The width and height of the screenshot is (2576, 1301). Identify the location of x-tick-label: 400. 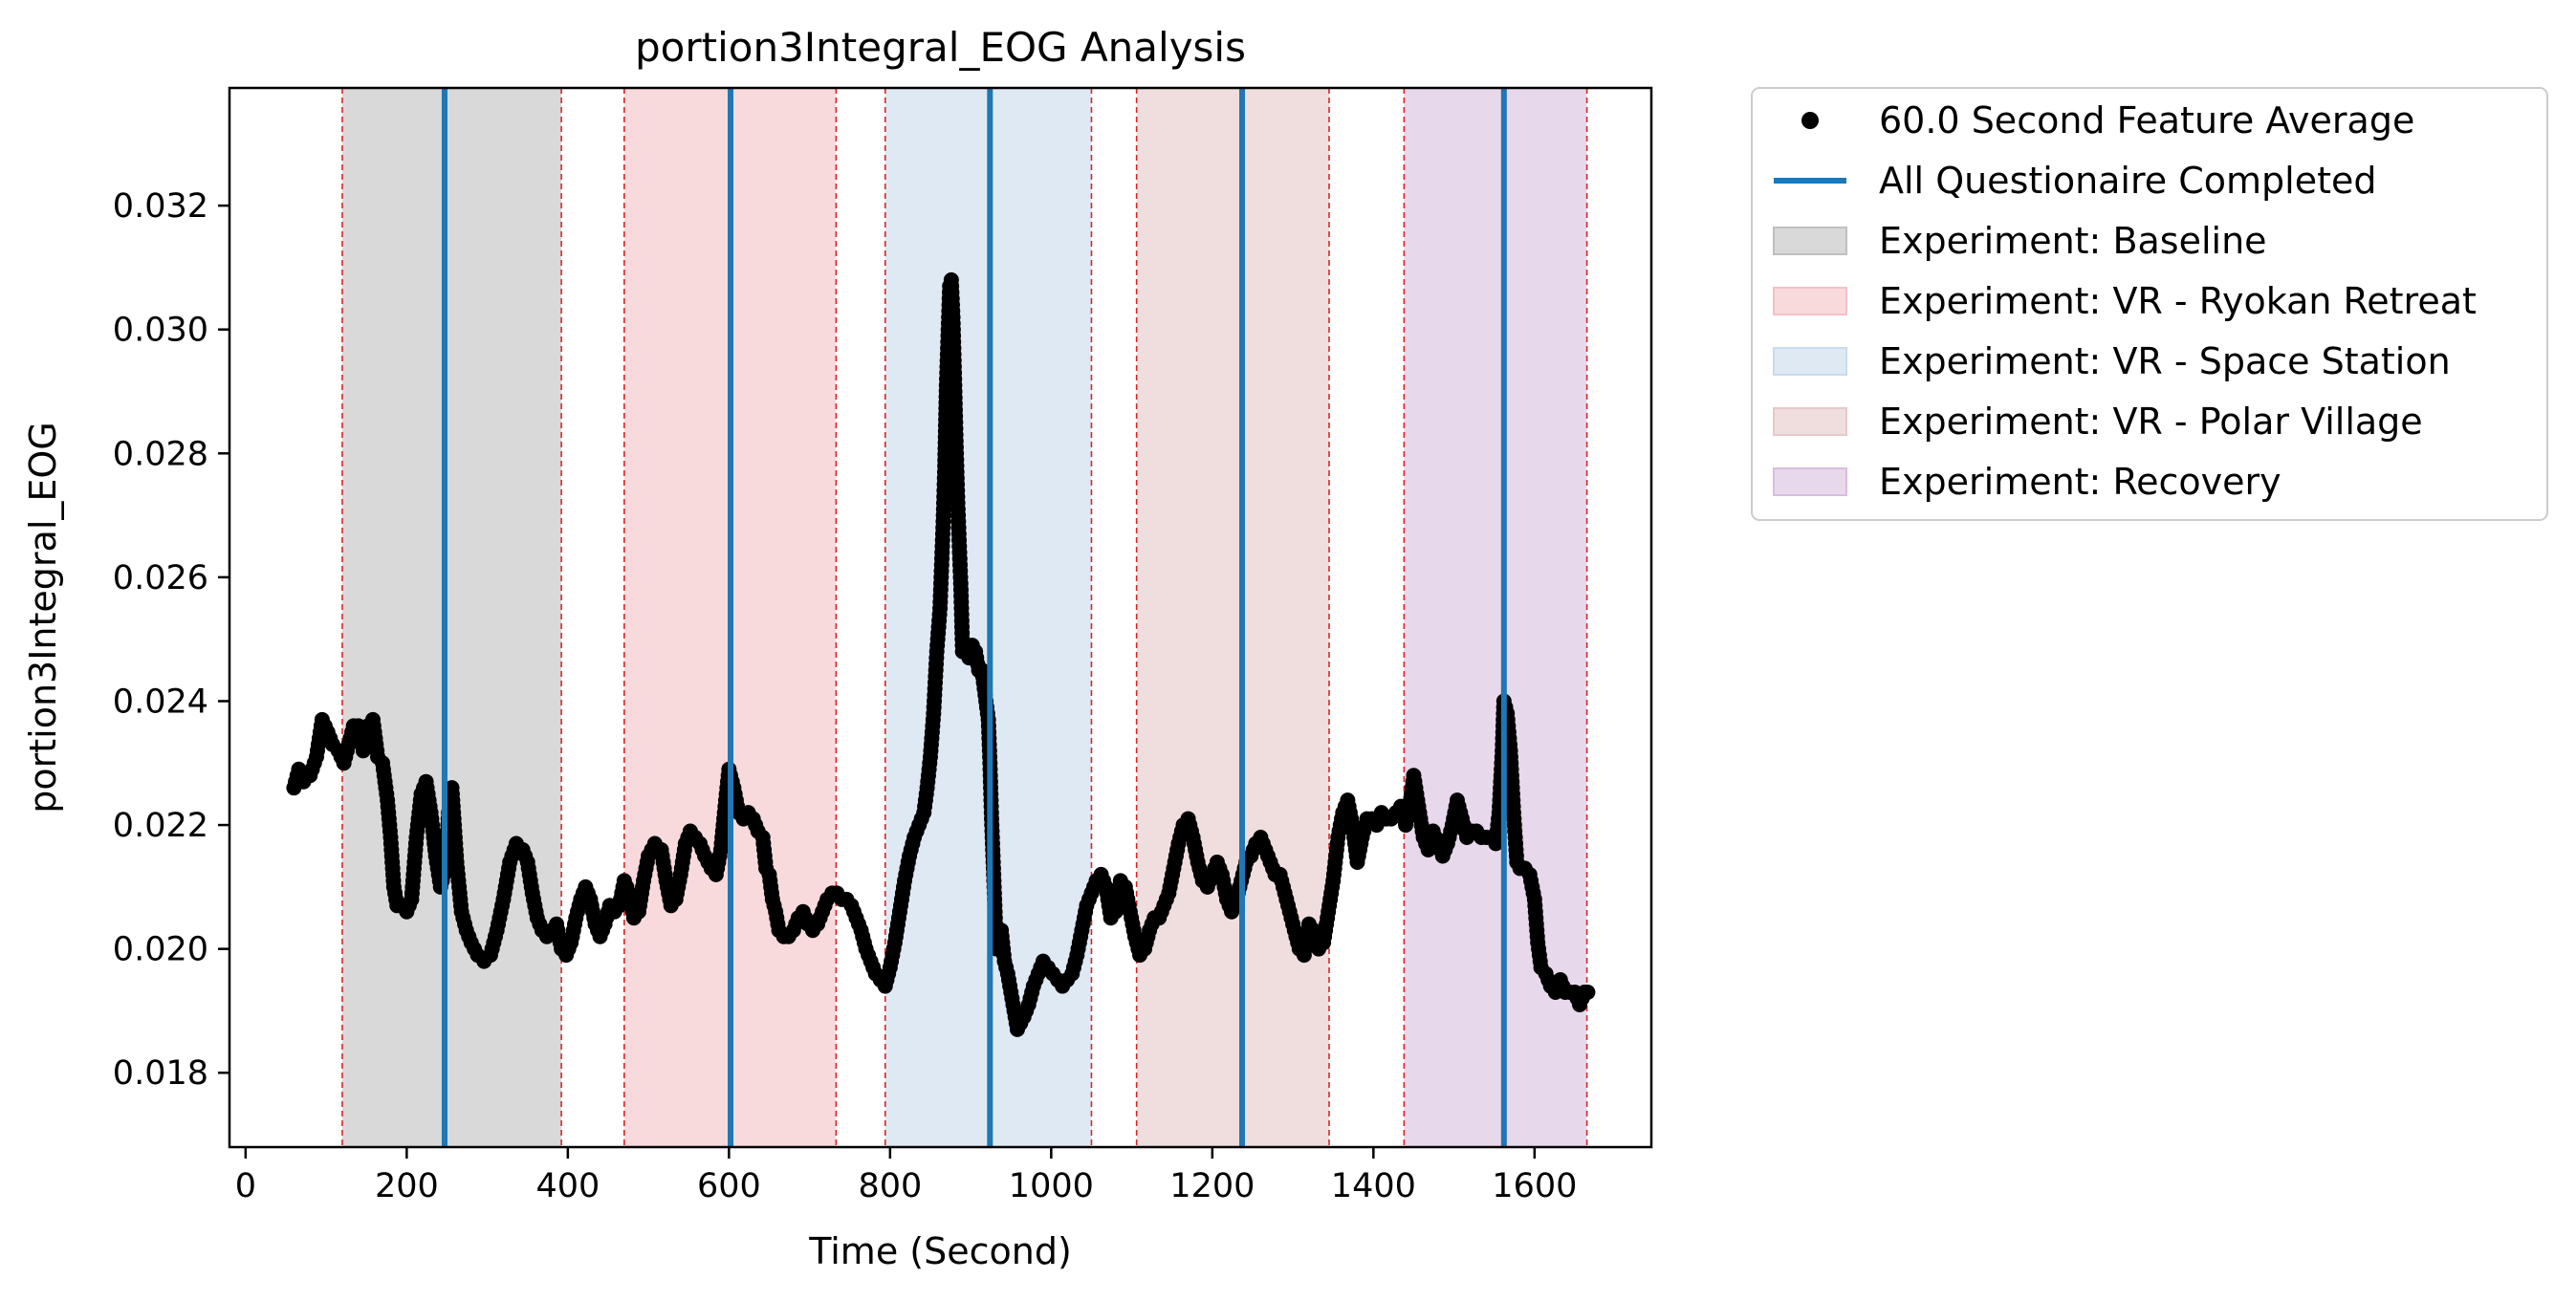
(567, 1186).